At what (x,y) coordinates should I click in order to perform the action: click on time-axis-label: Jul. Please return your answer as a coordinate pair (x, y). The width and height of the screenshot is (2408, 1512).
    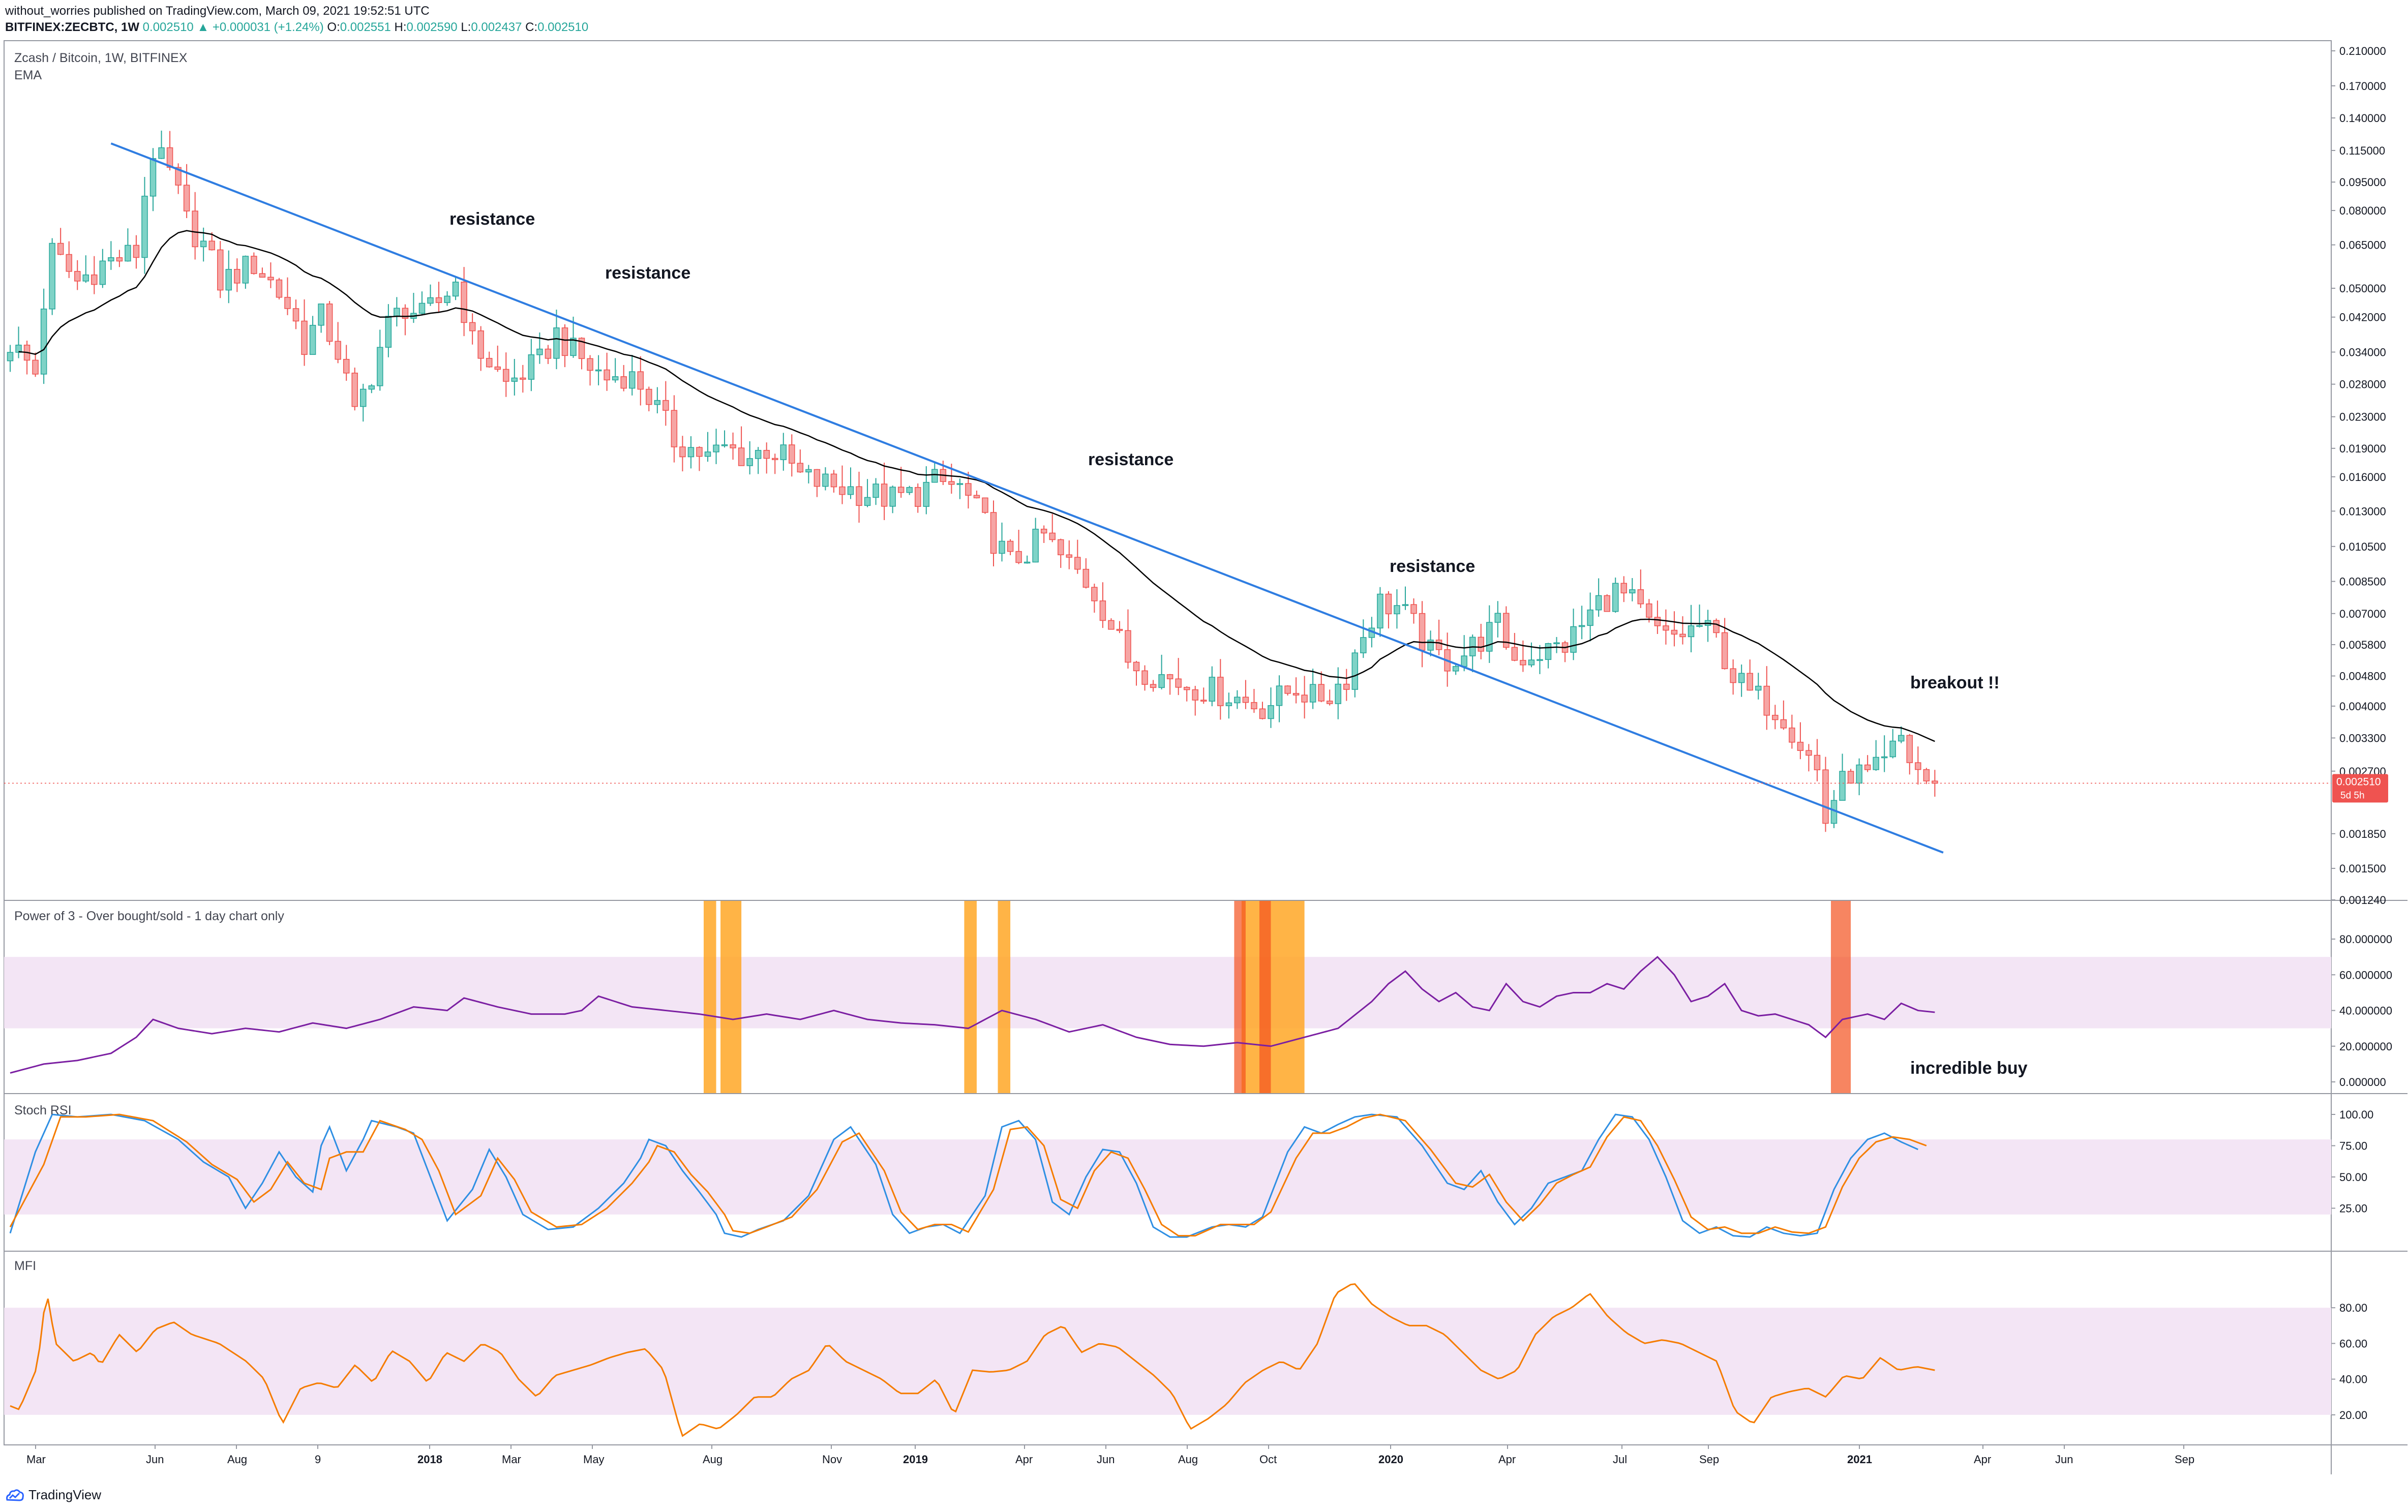
    Looking at the image, I should click on (1620, 1459).